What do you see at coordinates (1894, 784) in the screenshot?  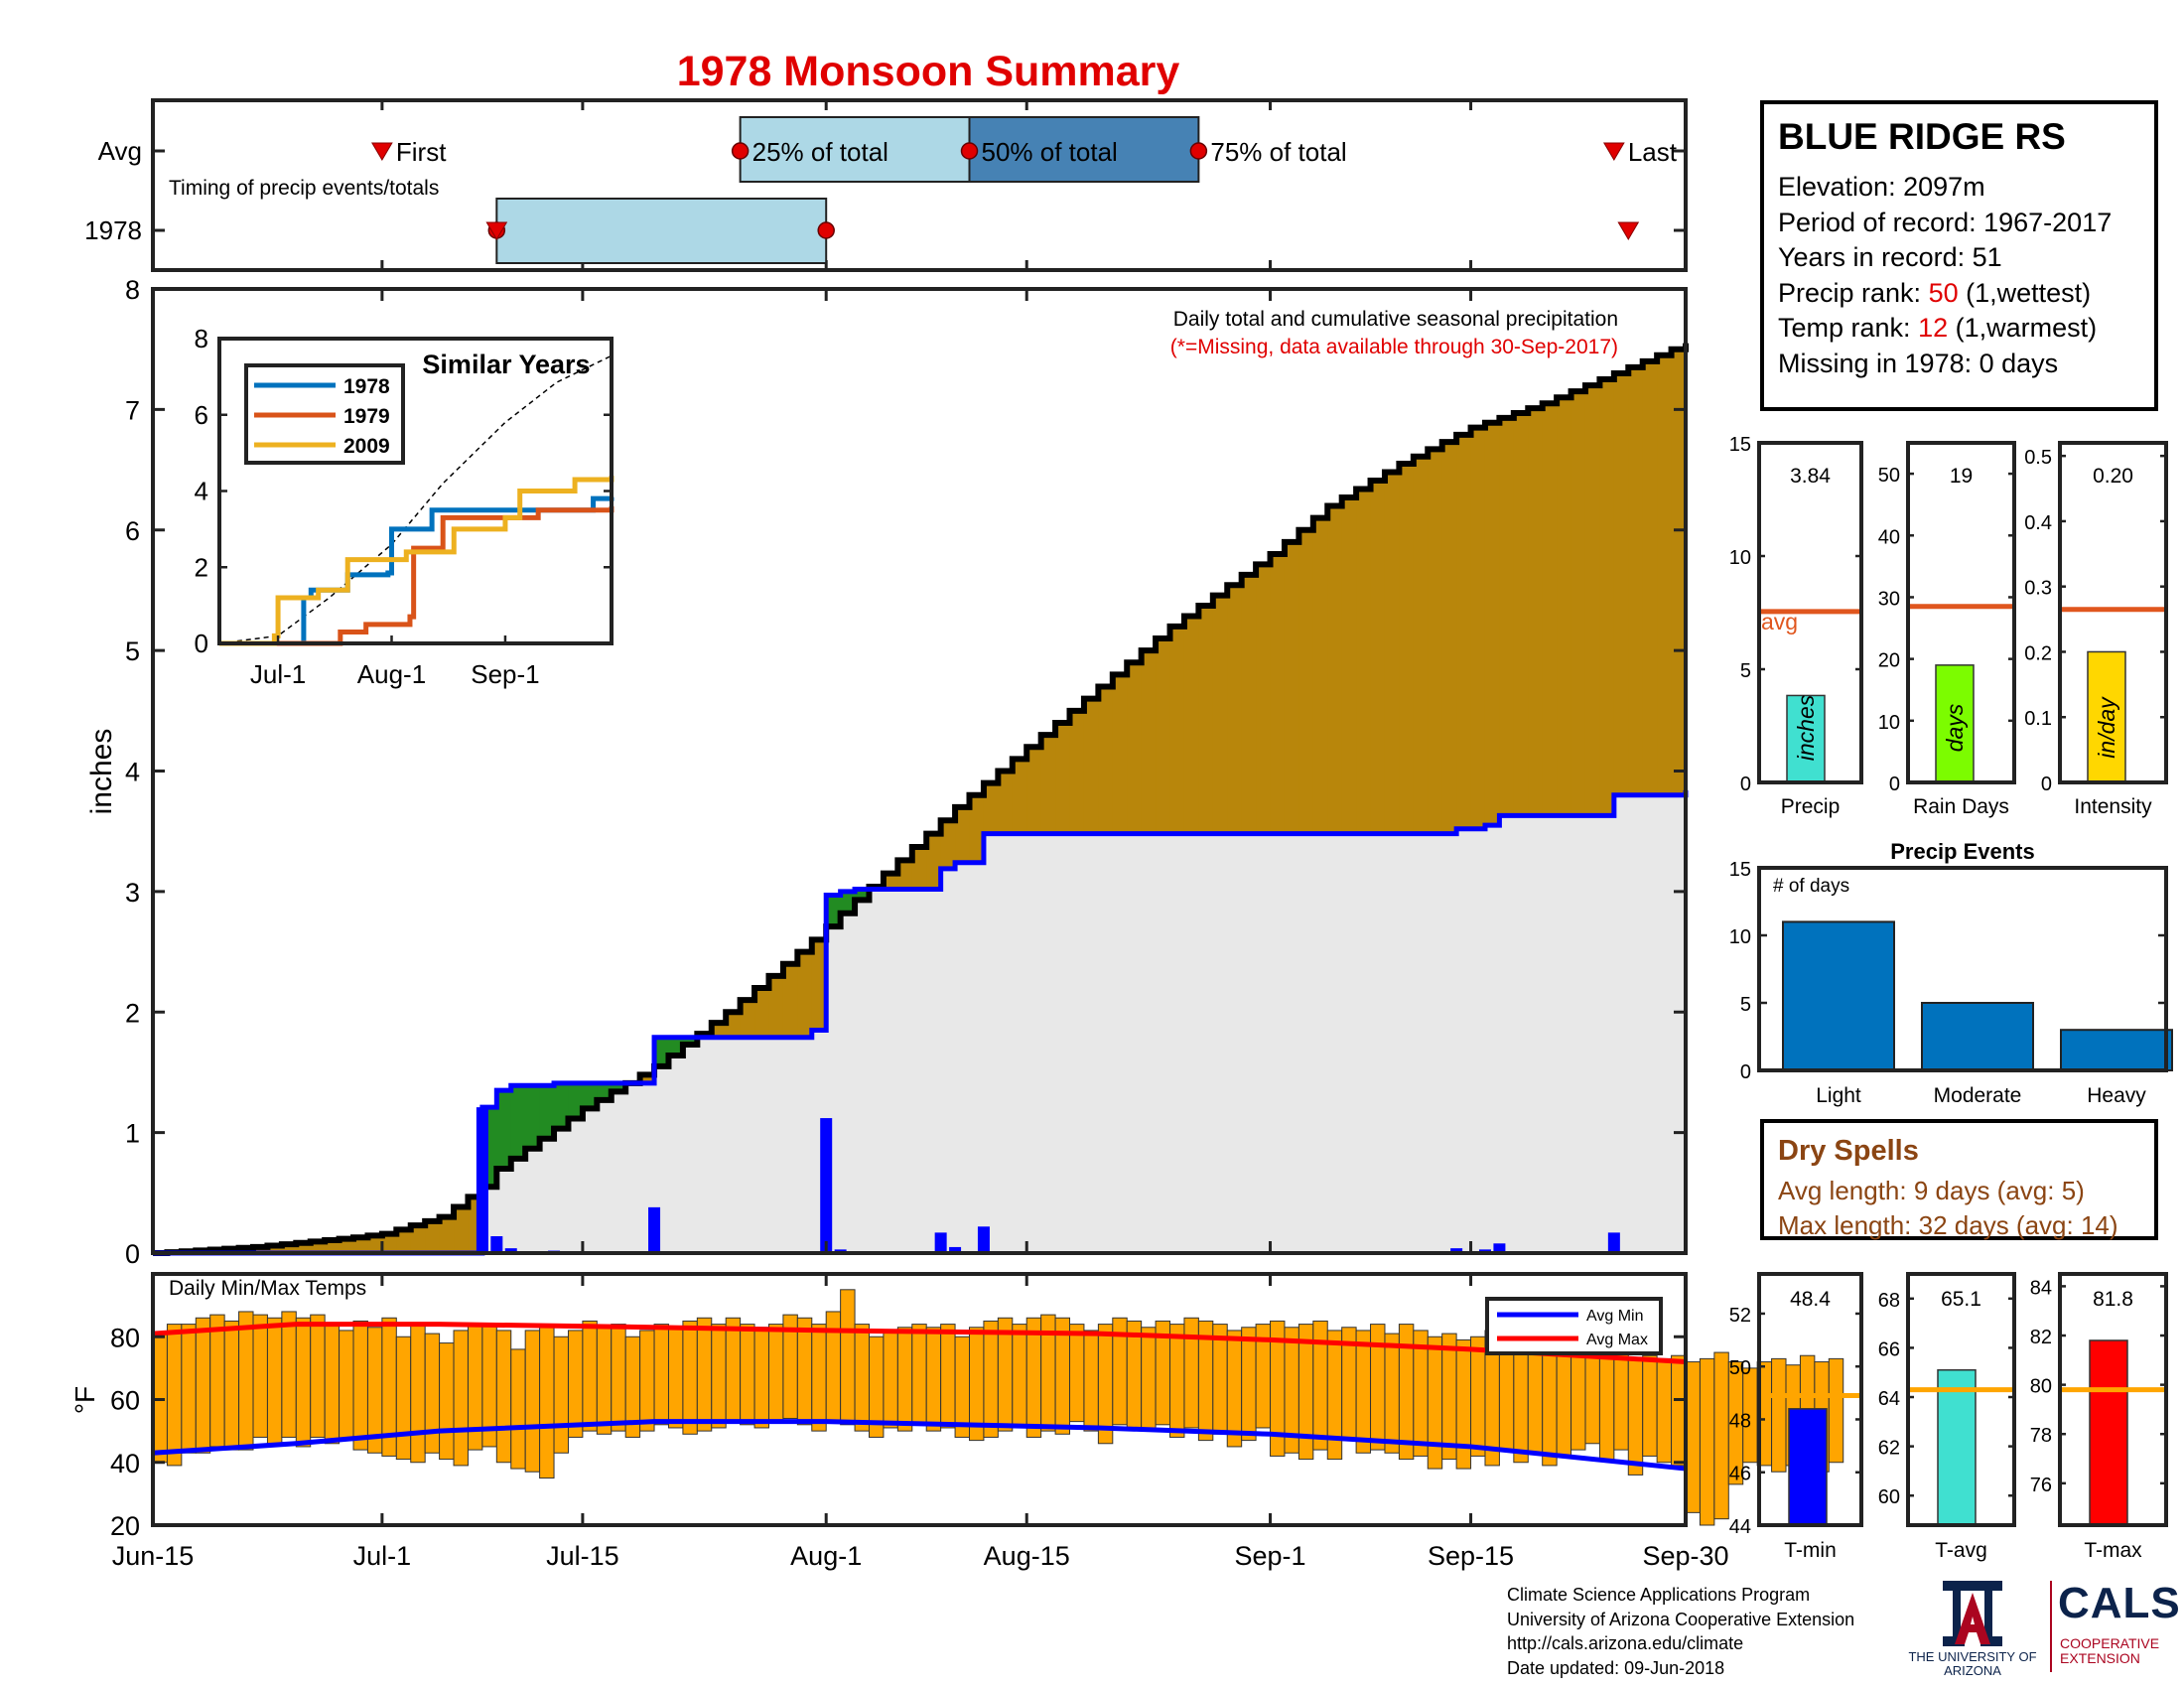 I see `summary-ytick-label: 0` at bounding box center [1894, 784].